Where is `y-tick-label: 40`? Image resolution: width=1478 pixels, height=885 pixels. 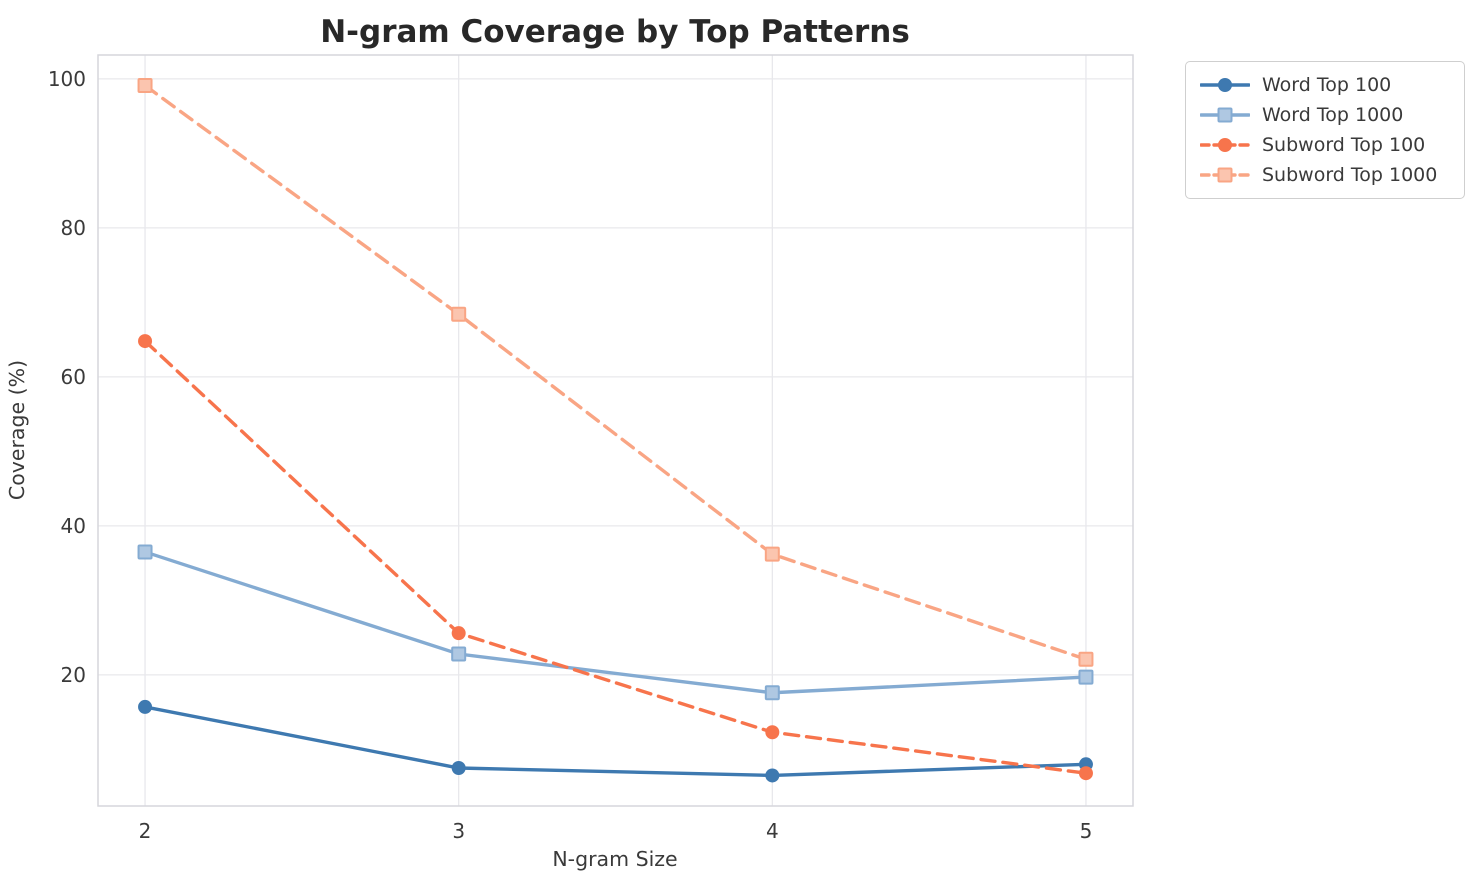
y-tick-label: 40 is located at coordinates (73, 526).